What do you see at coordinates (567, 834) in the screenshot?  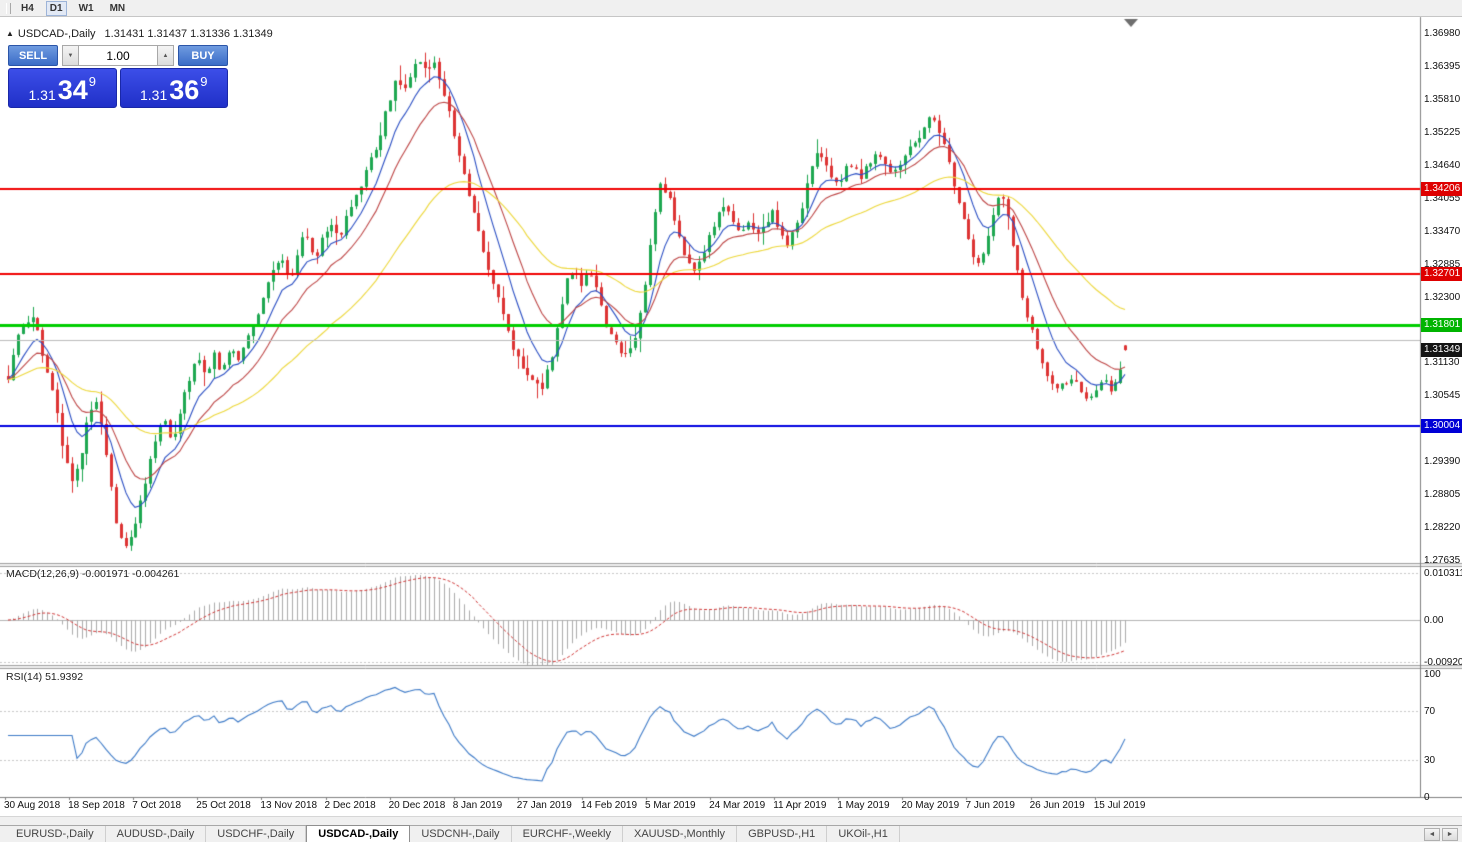 I see `chart-tab-eurchf: EURCHF-,Weekly` at bounding box center [567, 834].